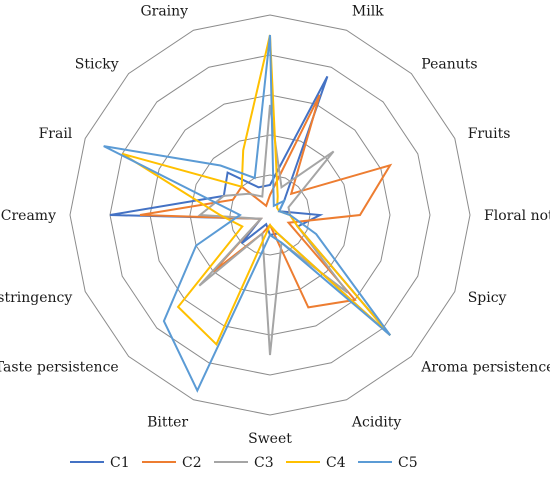 The width and height of the screenshot is (550, 483). I want to click on axis-label-floral-notes: Floral notes, so click(517, 216).